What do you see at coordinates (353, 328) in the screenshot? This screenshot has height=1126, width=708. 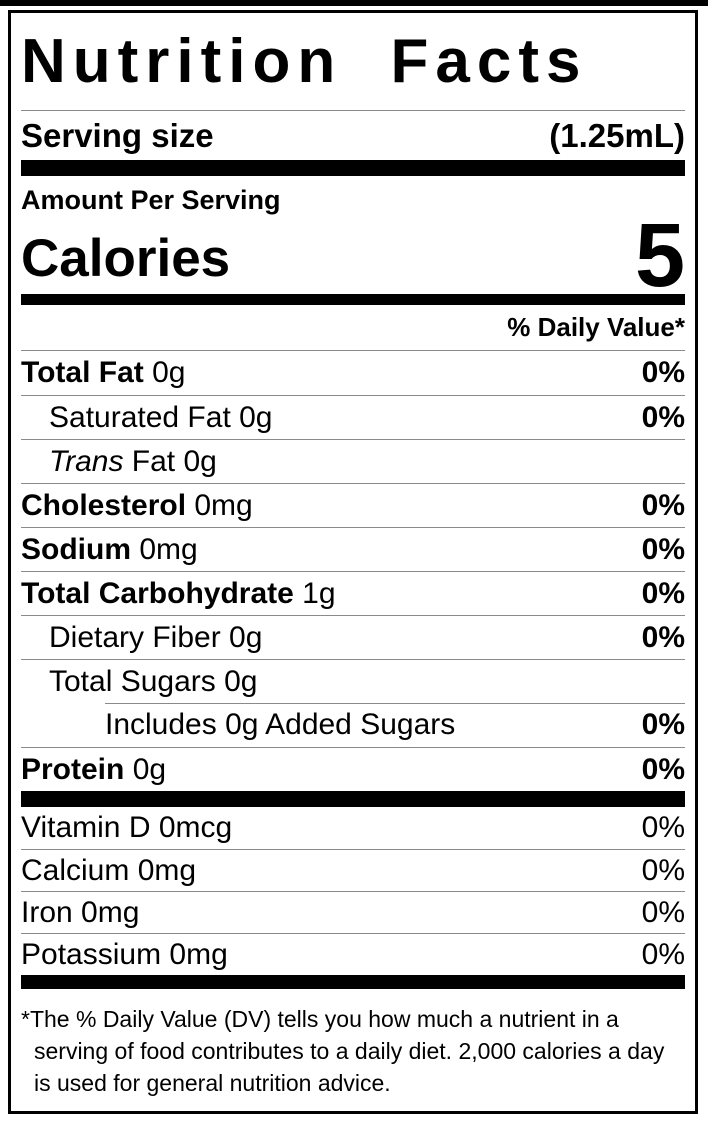 I see `daily-value-header: % Daily Value*` at bounding box center [353, 328].